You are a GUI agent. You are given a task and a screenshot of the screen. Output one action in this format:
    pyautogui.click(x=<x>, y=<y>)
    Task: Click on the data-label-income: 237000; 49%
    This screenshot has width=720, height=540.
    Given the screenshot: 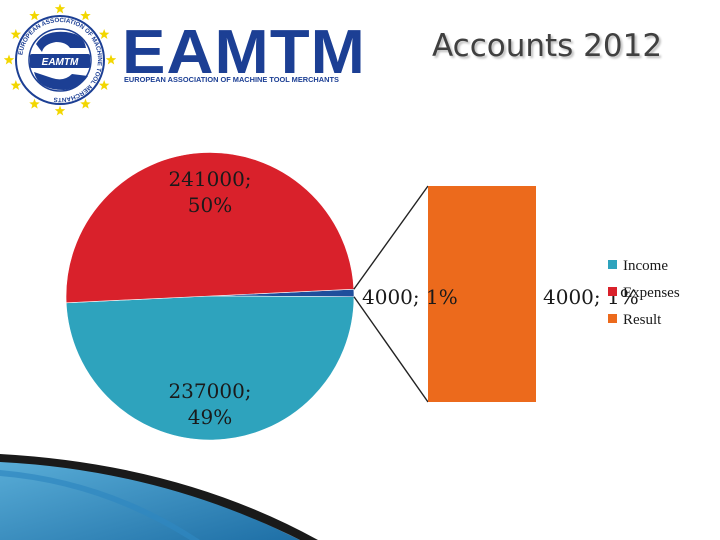 What is the action you would take?
    pyautogui.click(x=209, y=404)
    